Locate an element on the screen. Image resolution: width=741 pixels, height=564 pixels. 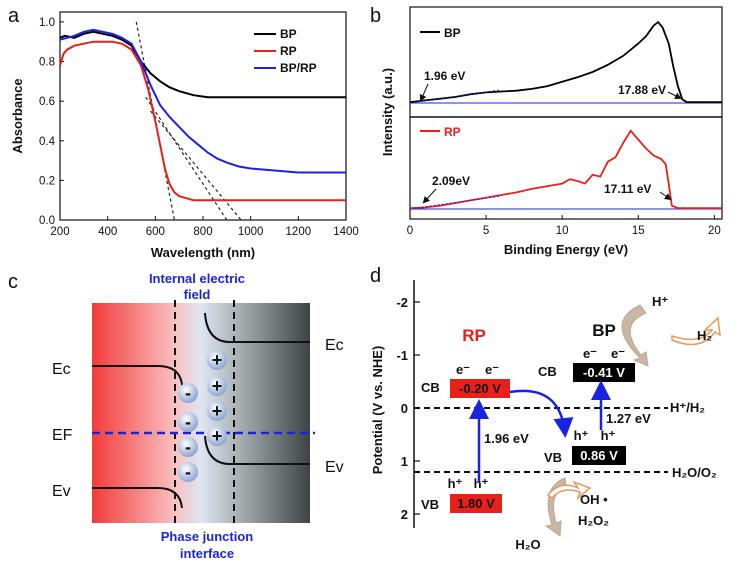
panel-label-a: a is located at coordinates (14, 16).